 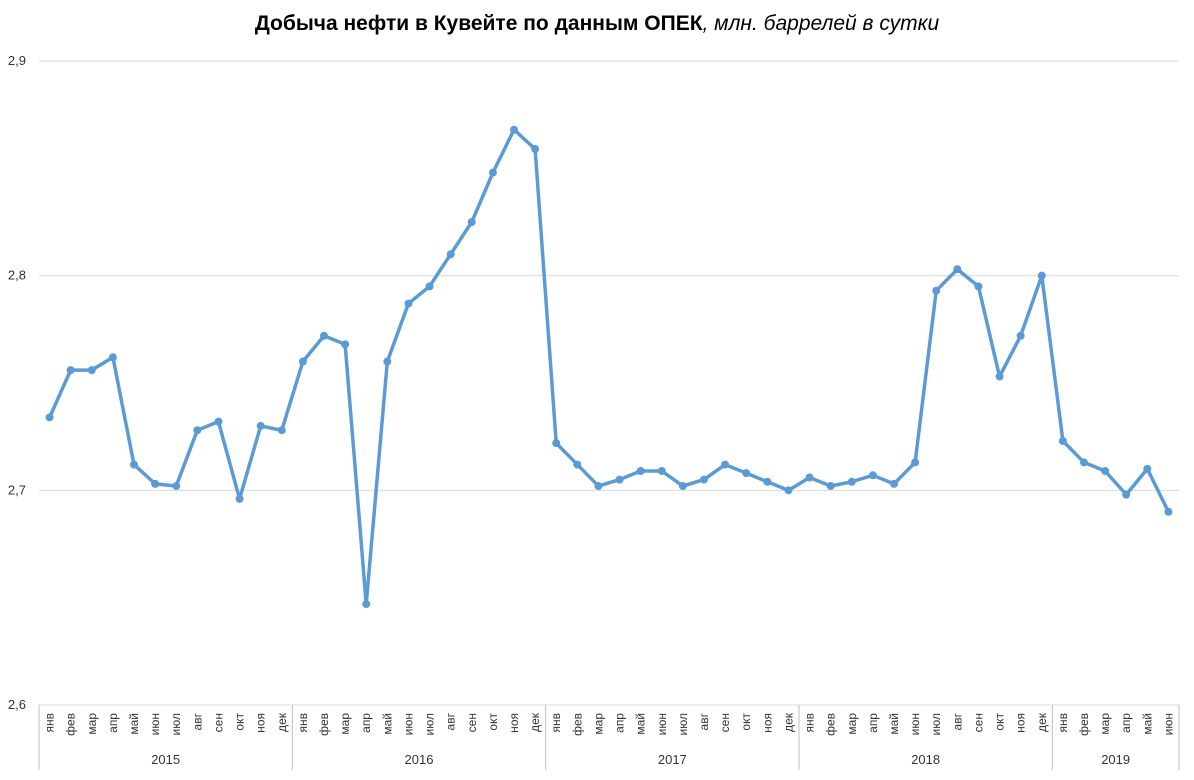 What do you see at coordinates (419, 759) in the screenshot?
I see `x-year-label: 2016` at bounding box center [419, 759].